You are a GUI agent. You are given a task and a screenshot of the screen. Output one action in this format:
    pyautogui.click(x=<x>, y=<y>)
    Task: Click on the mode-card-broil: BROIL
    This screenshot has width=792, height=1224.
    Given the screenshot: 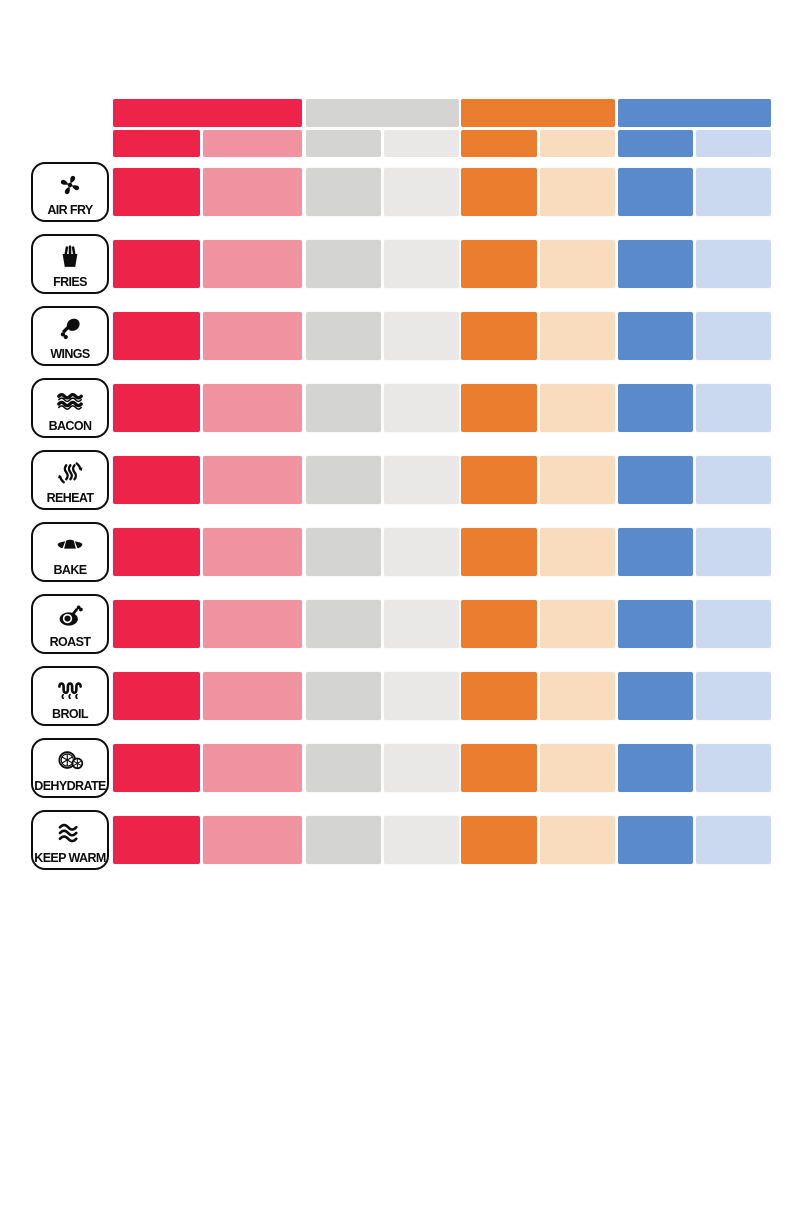 What is the action you would take?
    pyautogui.click(x=70, y=696)
    